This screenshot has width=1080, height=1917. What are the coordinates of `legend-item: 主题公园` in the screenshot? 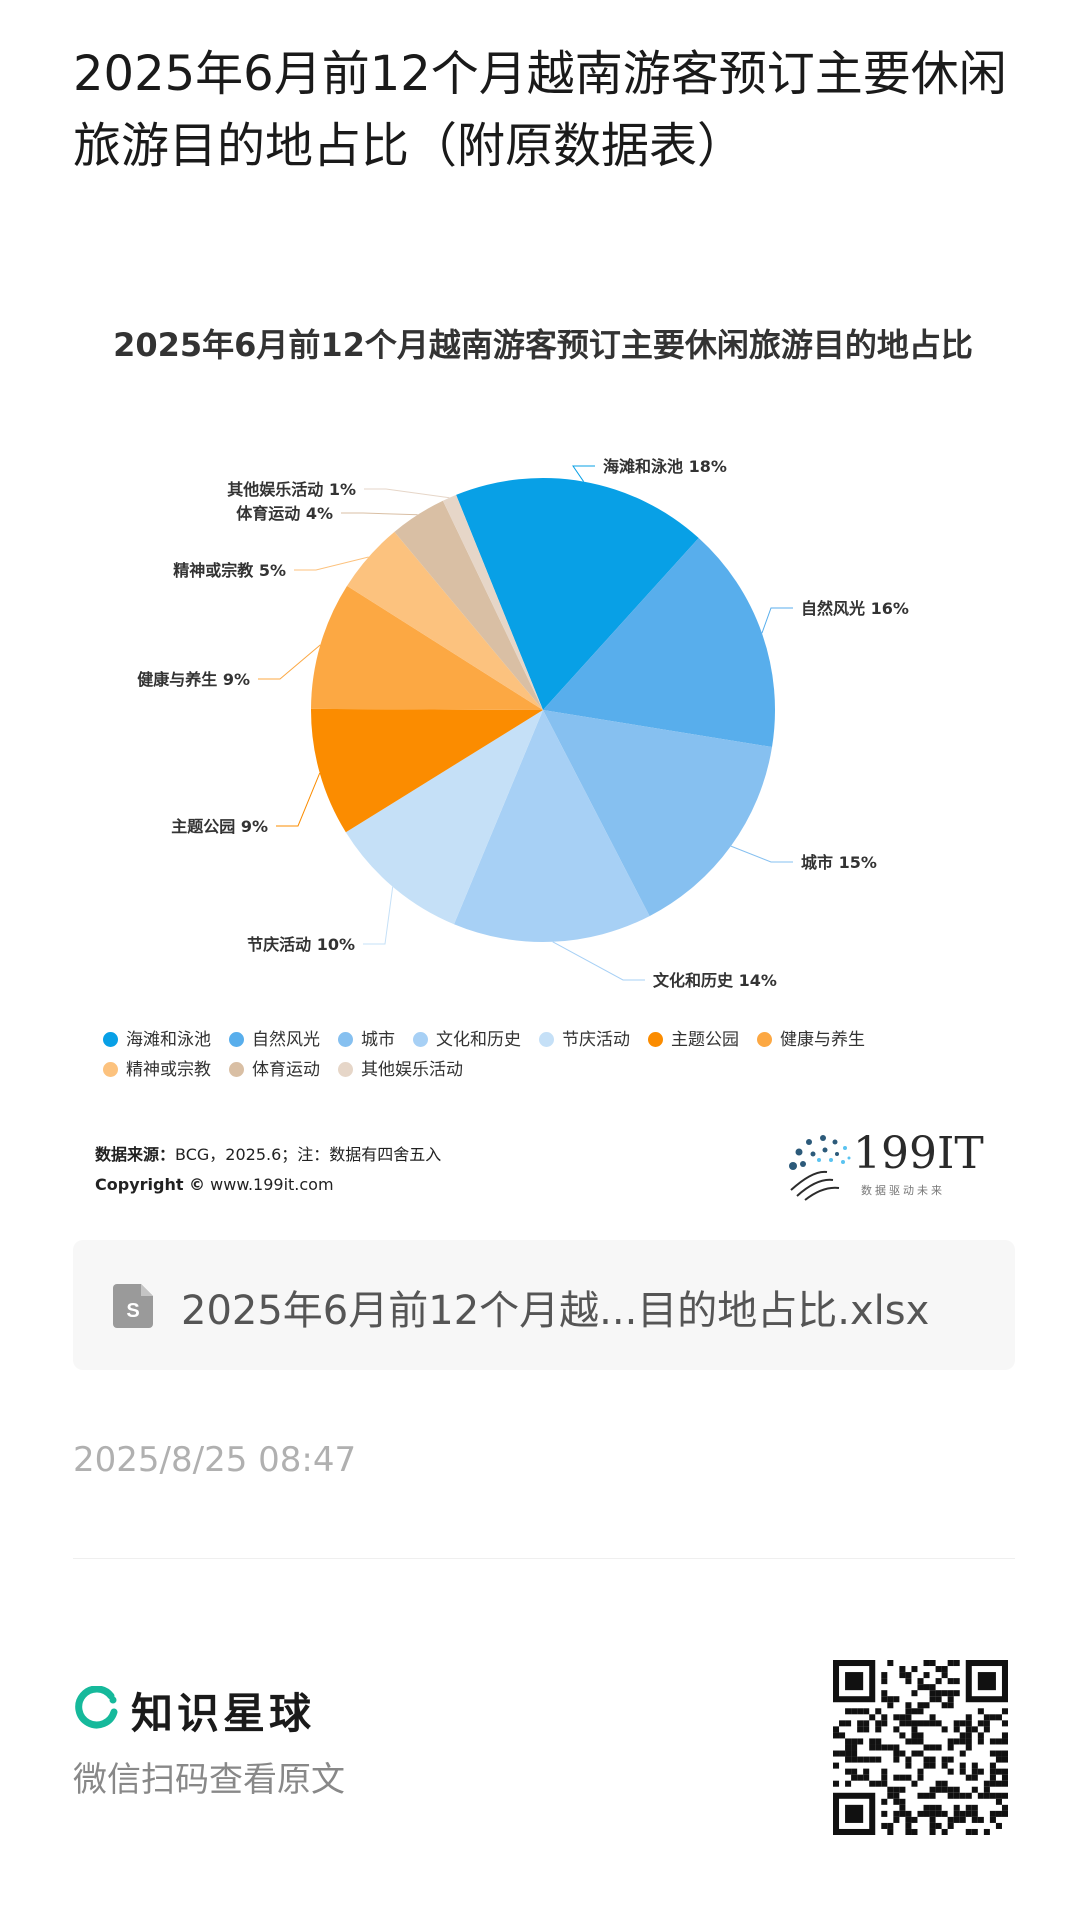 It's located at (693, 1040).